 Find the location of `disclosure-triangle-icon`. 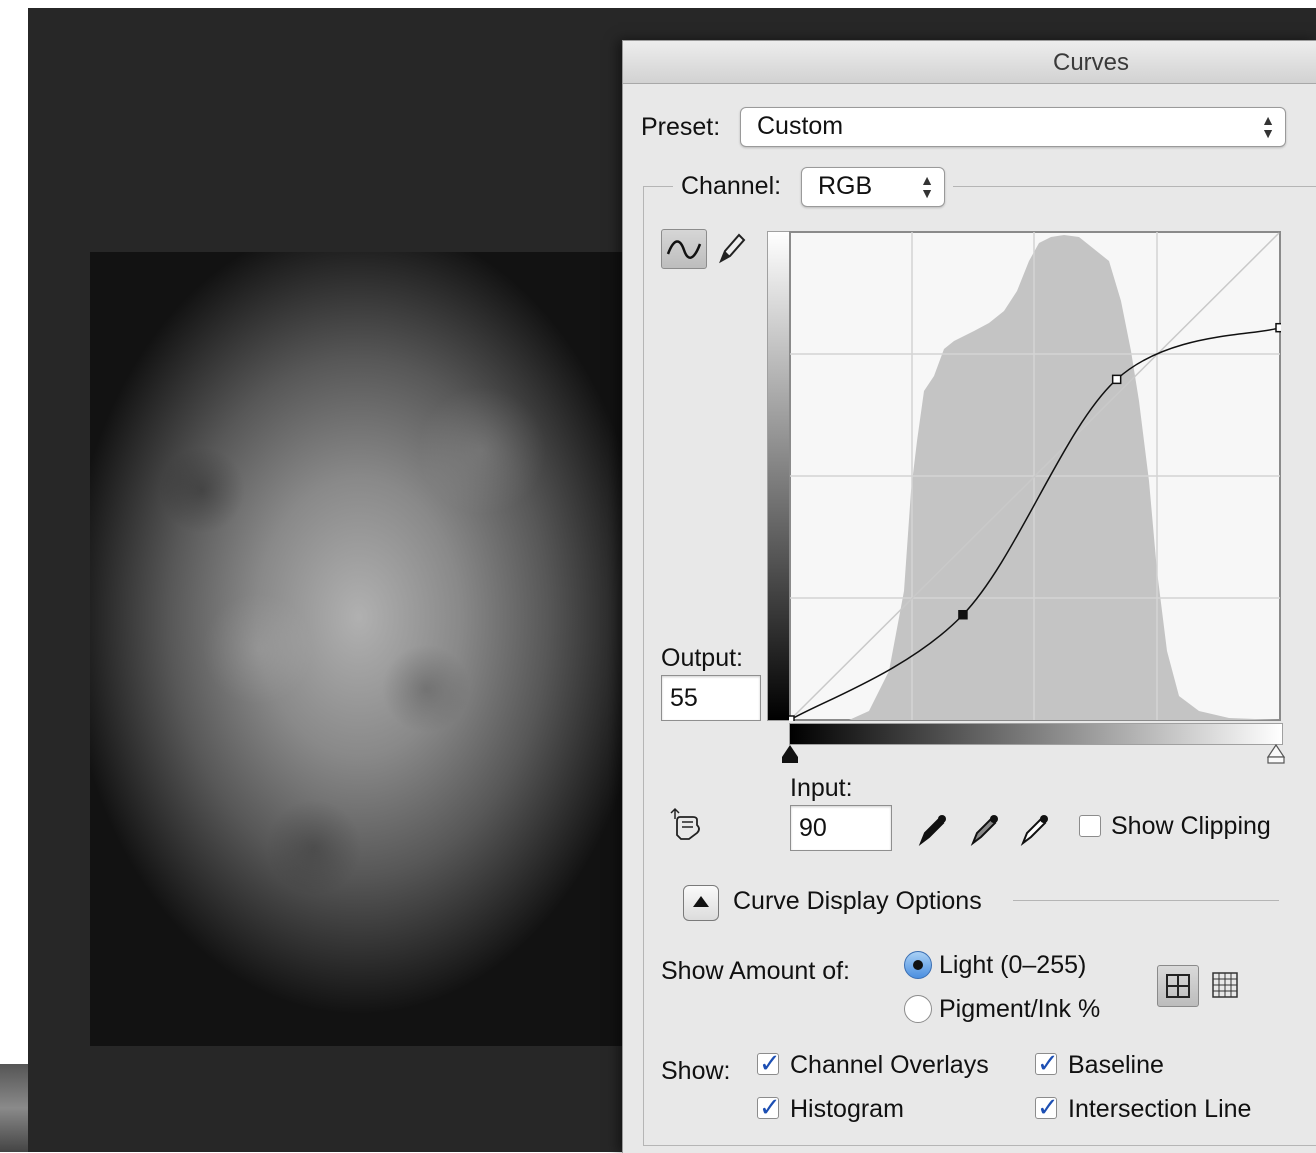

disclosure-triangle-icon is located at coordinates (701, 901).